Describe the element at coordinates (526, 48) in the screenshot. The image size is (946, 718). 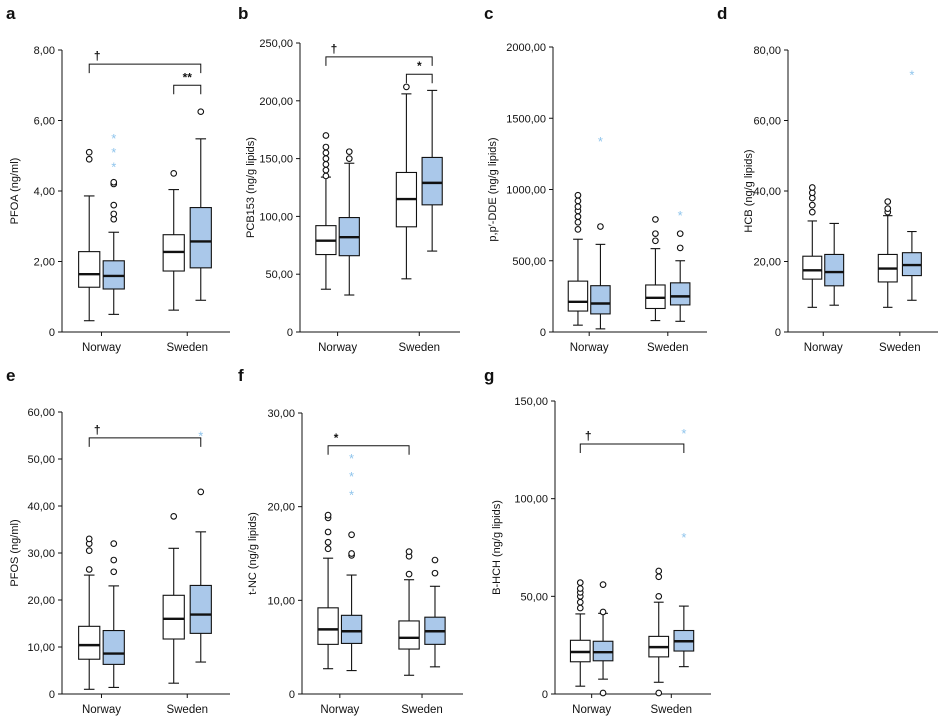
I see `y-tick-label: 2000,00` at that location.